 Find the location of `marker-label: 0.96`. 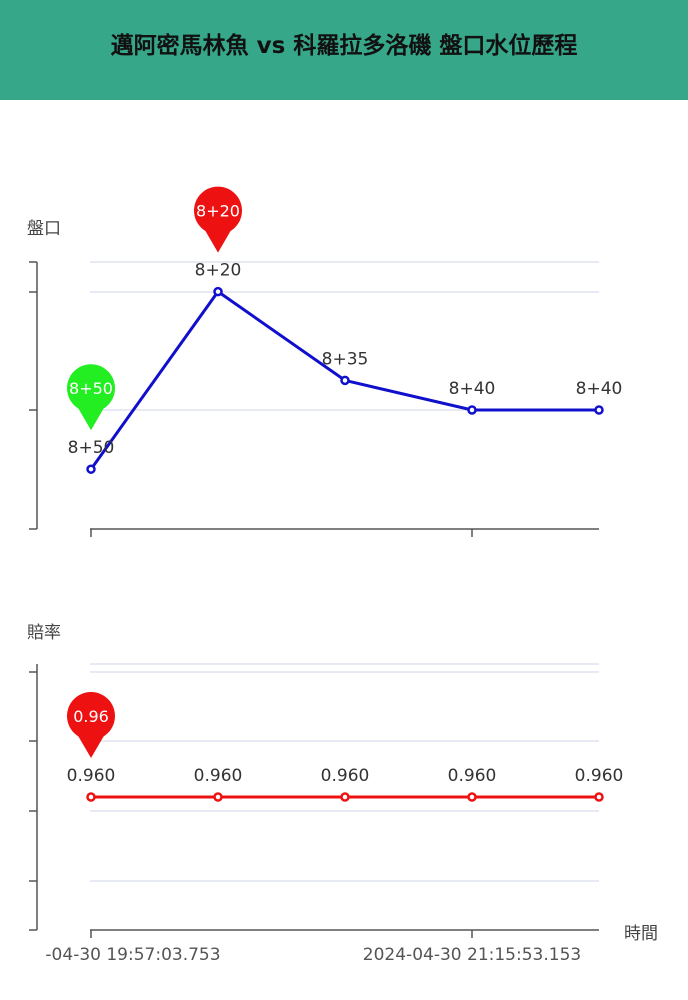

marker-label: 0.96 is located at coordinates (91, 716).